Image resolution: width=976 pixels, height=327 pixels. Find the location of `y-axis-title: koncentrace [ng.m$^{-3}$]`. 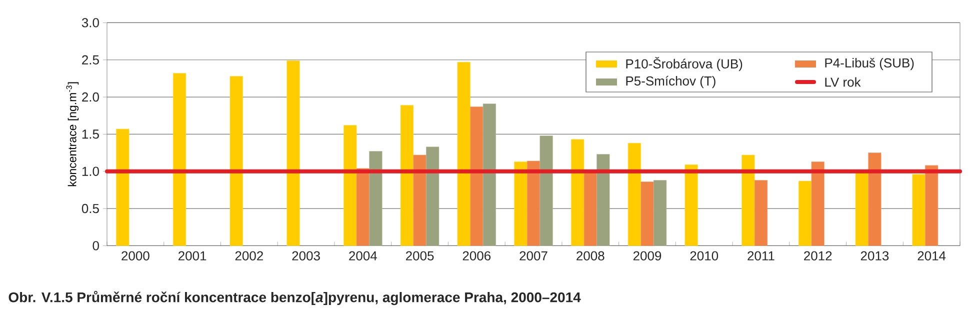

y-axis-title: koncentrace [ng.m$^{-3}$] is located at coordinates (72, 134).